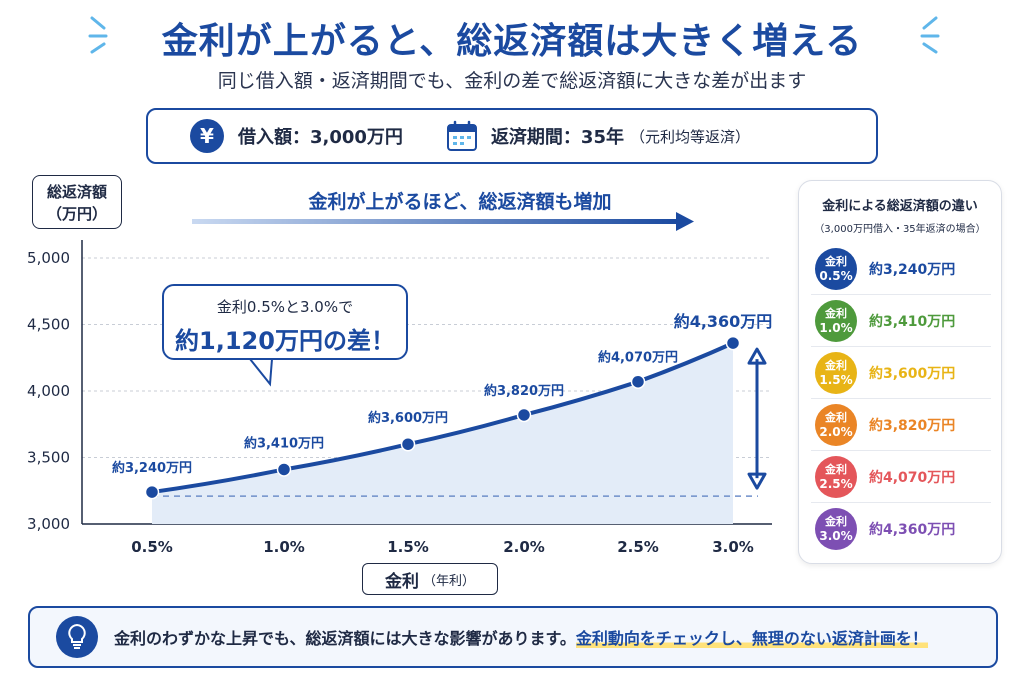 The width and height of the screenshot is (1024, 683). What do you see at coordinates (557, 137) in the screenshot?
I see `repayment-period-label: 返済期間：35年` at bounding box center [557, 137].